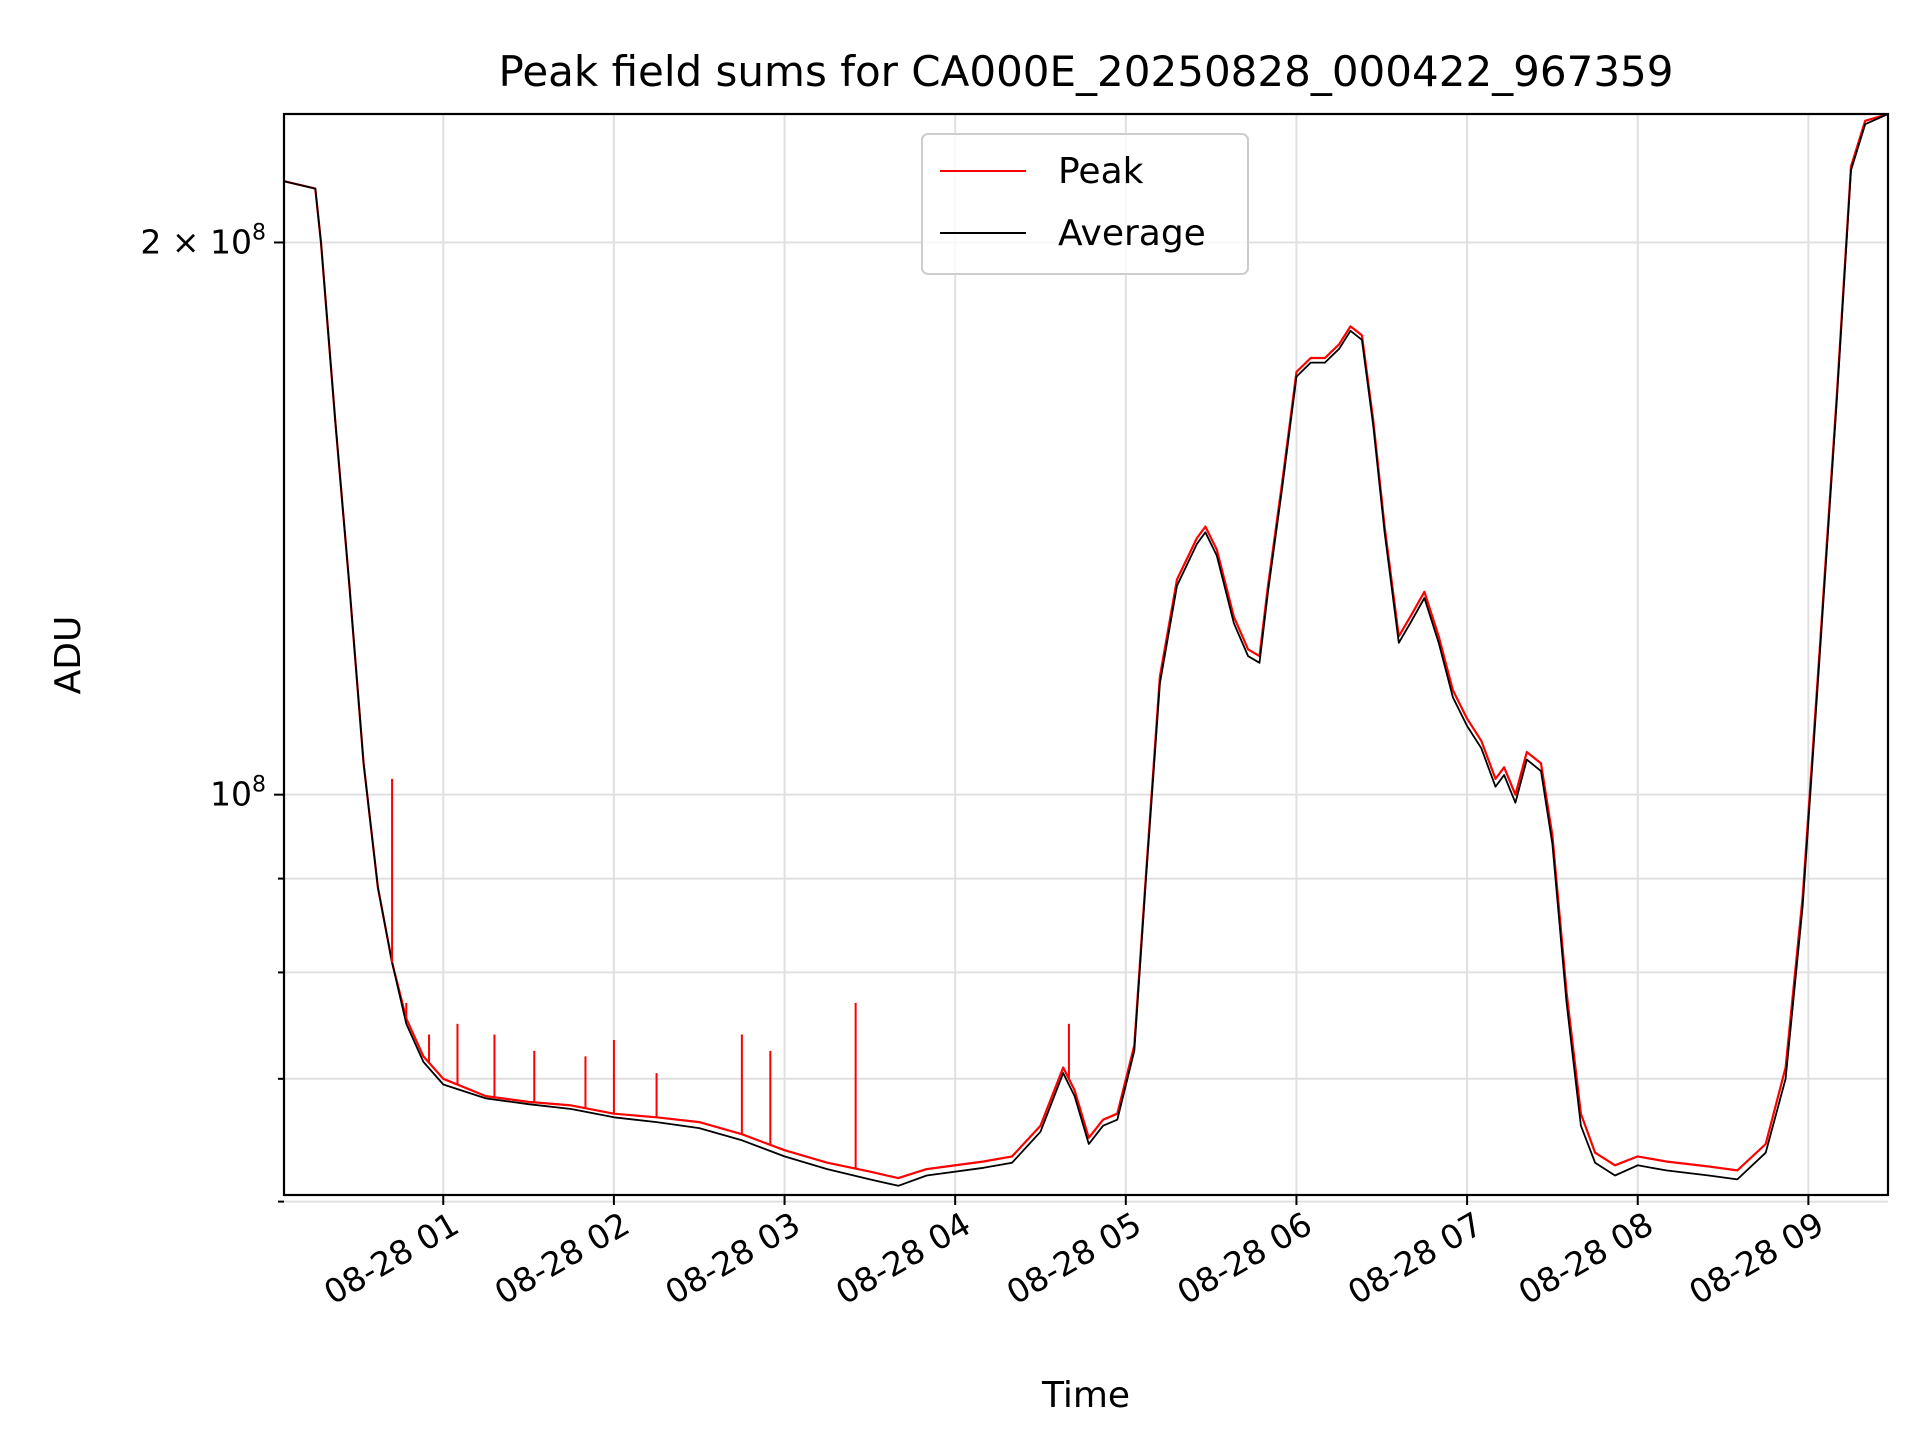 Image resolution: width=1920 pixels, height=1440 pixels. What do you see at coordinates (196, 241) in the screenshot?
I see `y-tick-label-base: 2 × 10` at bounding box center [196, 241].